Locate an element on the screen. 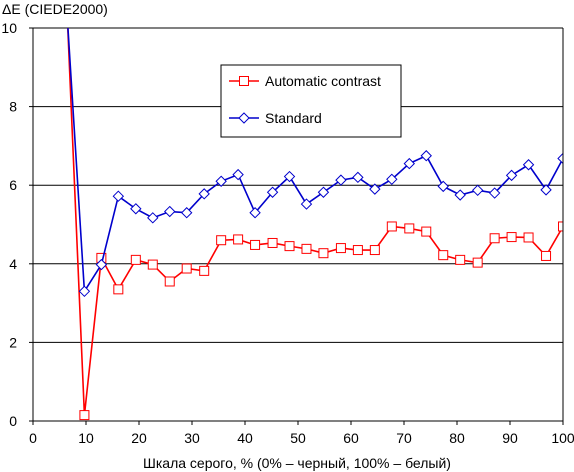 The height and width of the screenshot is (472, 574). x-tick-label-40: 40 is located at coordinates (245, 438).